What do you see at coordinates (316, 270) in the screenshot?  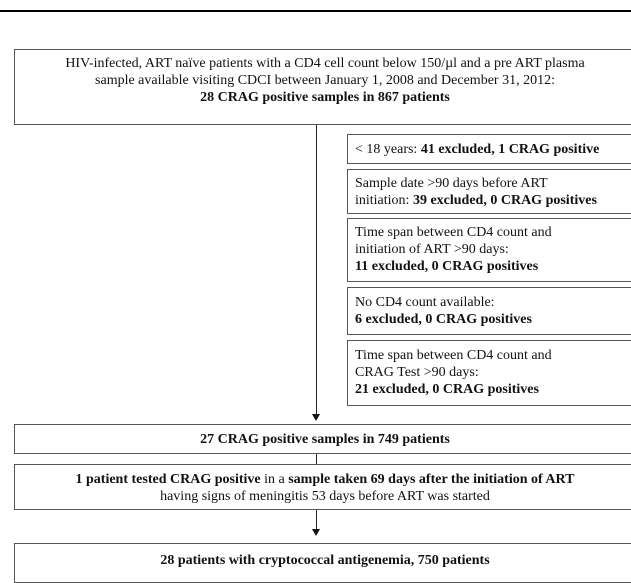 I see `main-flow-line` at bounding box center [316, 270].